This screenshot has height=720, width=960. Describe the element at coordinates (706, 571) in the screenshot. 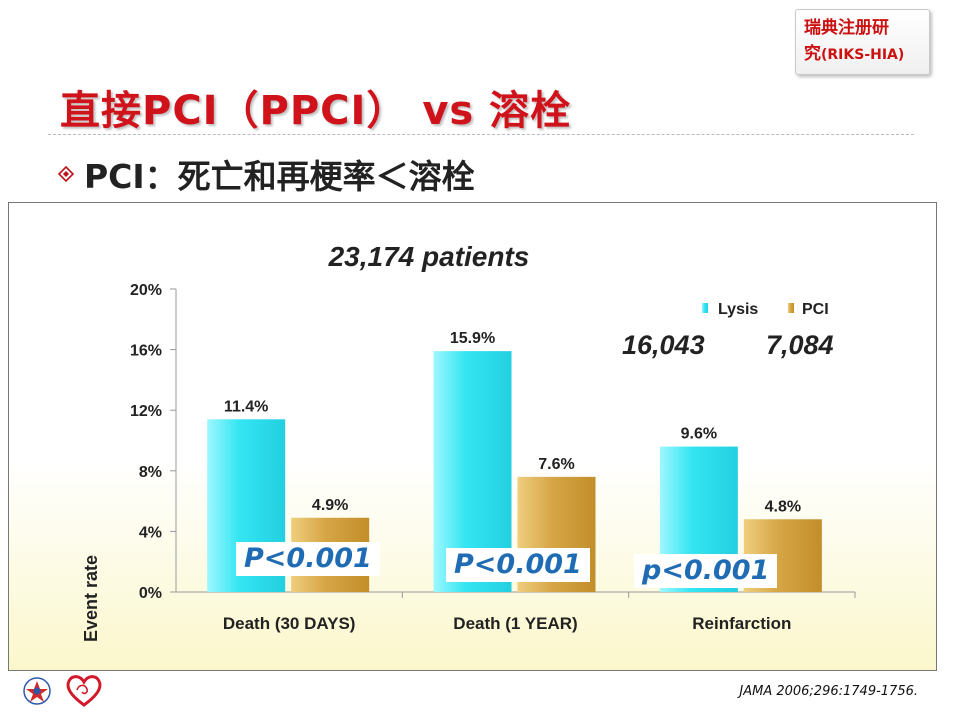

I see `pvalue-reinfarction: p<0.001` at that location.